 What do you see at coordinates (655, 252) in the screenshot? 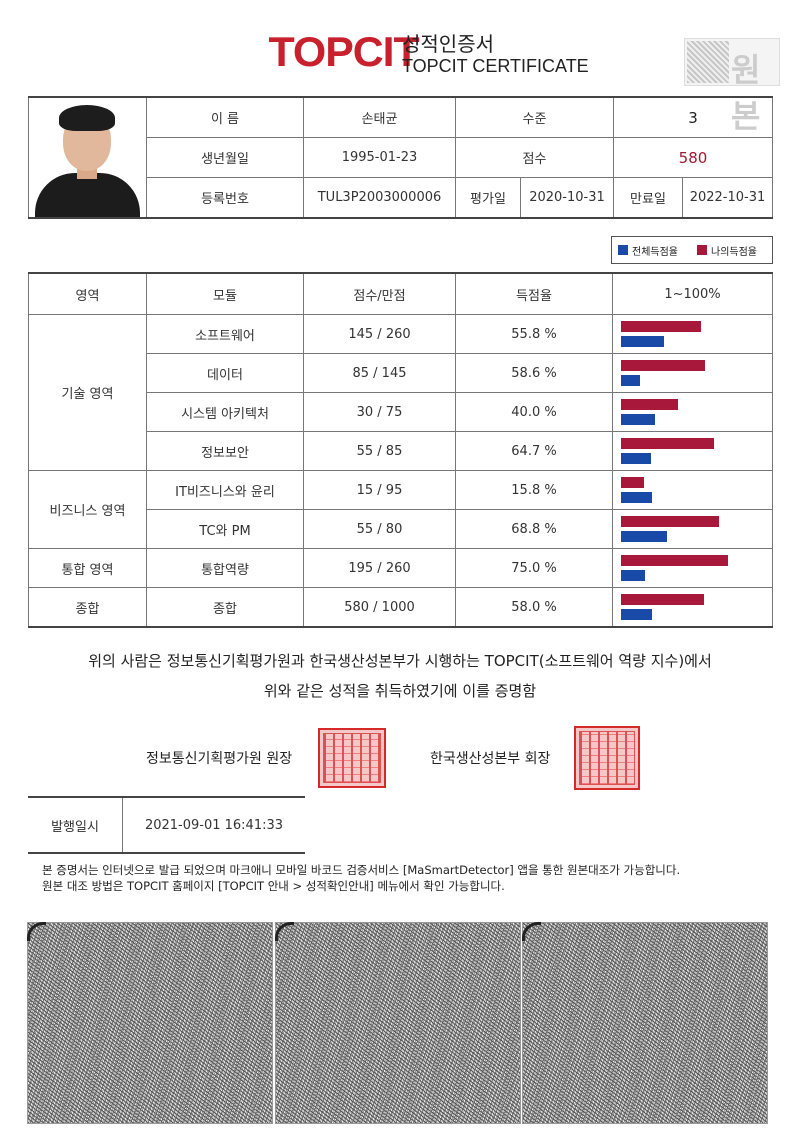
I see `legend-all-label: 전체득점율` at bounding box center [655, 252].